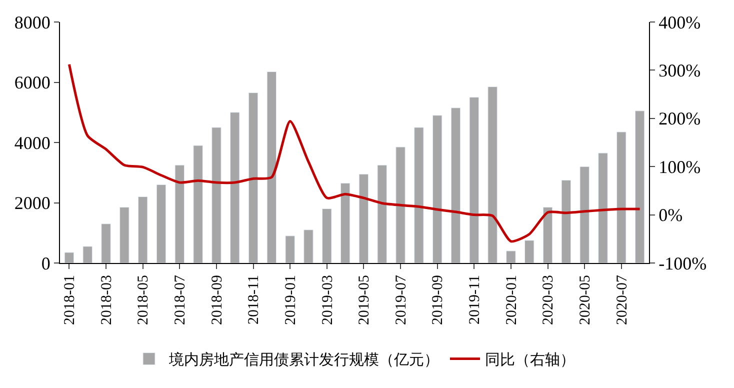 The height and width of the screenshot is (388, 734). Describe the element at coordinates (512, 300) in the screenshot. I see `x-tick-label: 2020-01` at that location.